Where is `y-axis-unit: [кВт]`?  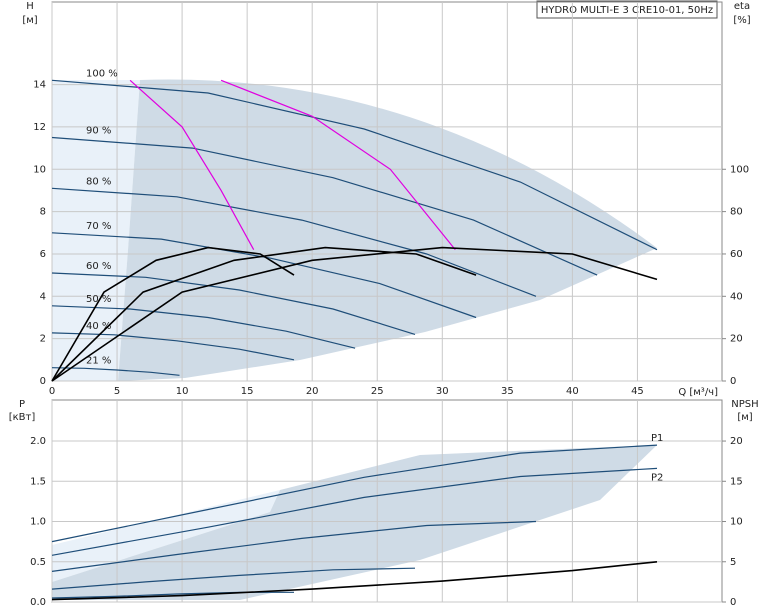
y-axis-unit: [кВт] is located at coordinates (22, 417).